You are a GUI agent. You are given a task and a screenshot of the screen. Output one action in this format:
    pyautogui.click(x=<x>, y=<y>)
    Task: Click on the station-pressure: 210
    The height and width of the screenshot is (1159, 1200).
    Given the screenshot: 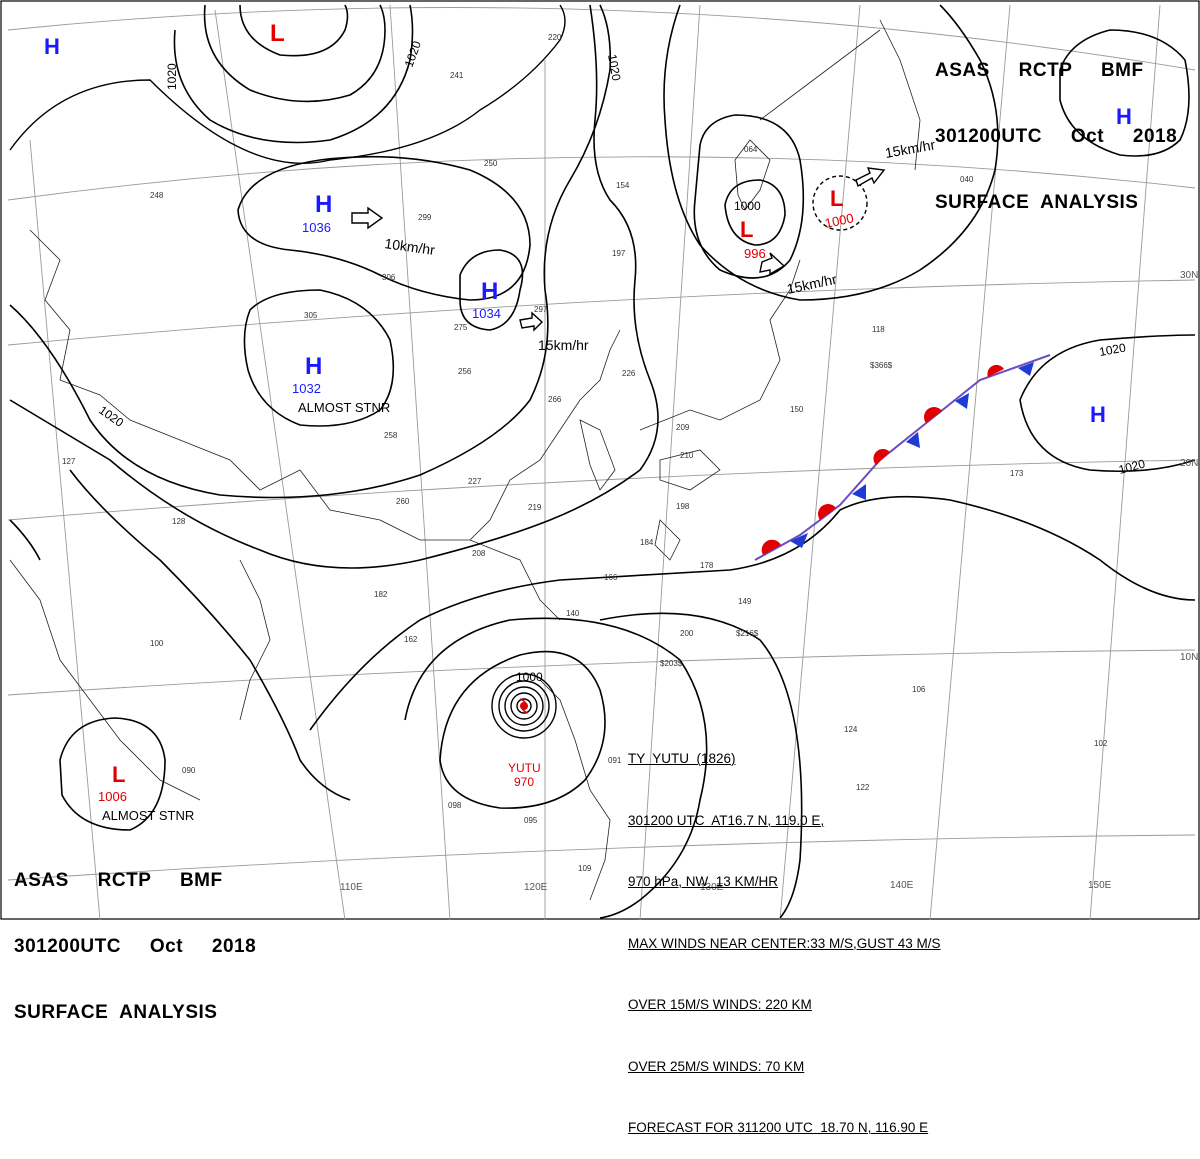 What is the action you would take?
    pyautogui.click(x=687, y=455)
    